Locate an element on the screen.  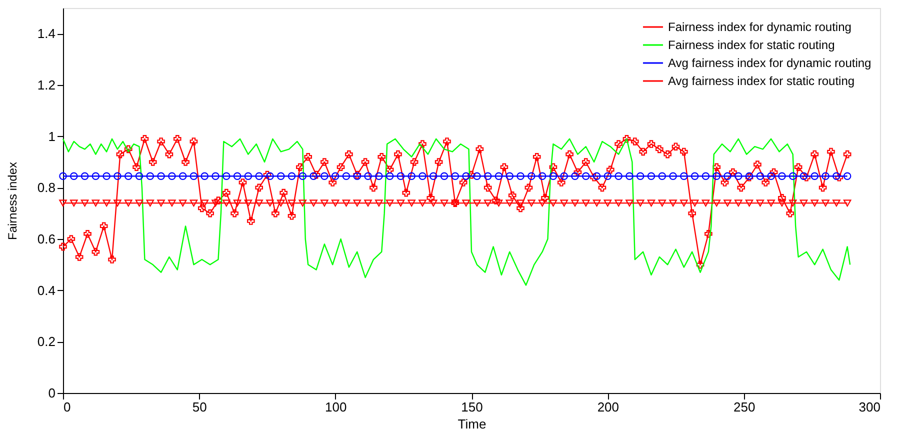
y-tick-label: 0.4 is located at coordinates (46, 290).